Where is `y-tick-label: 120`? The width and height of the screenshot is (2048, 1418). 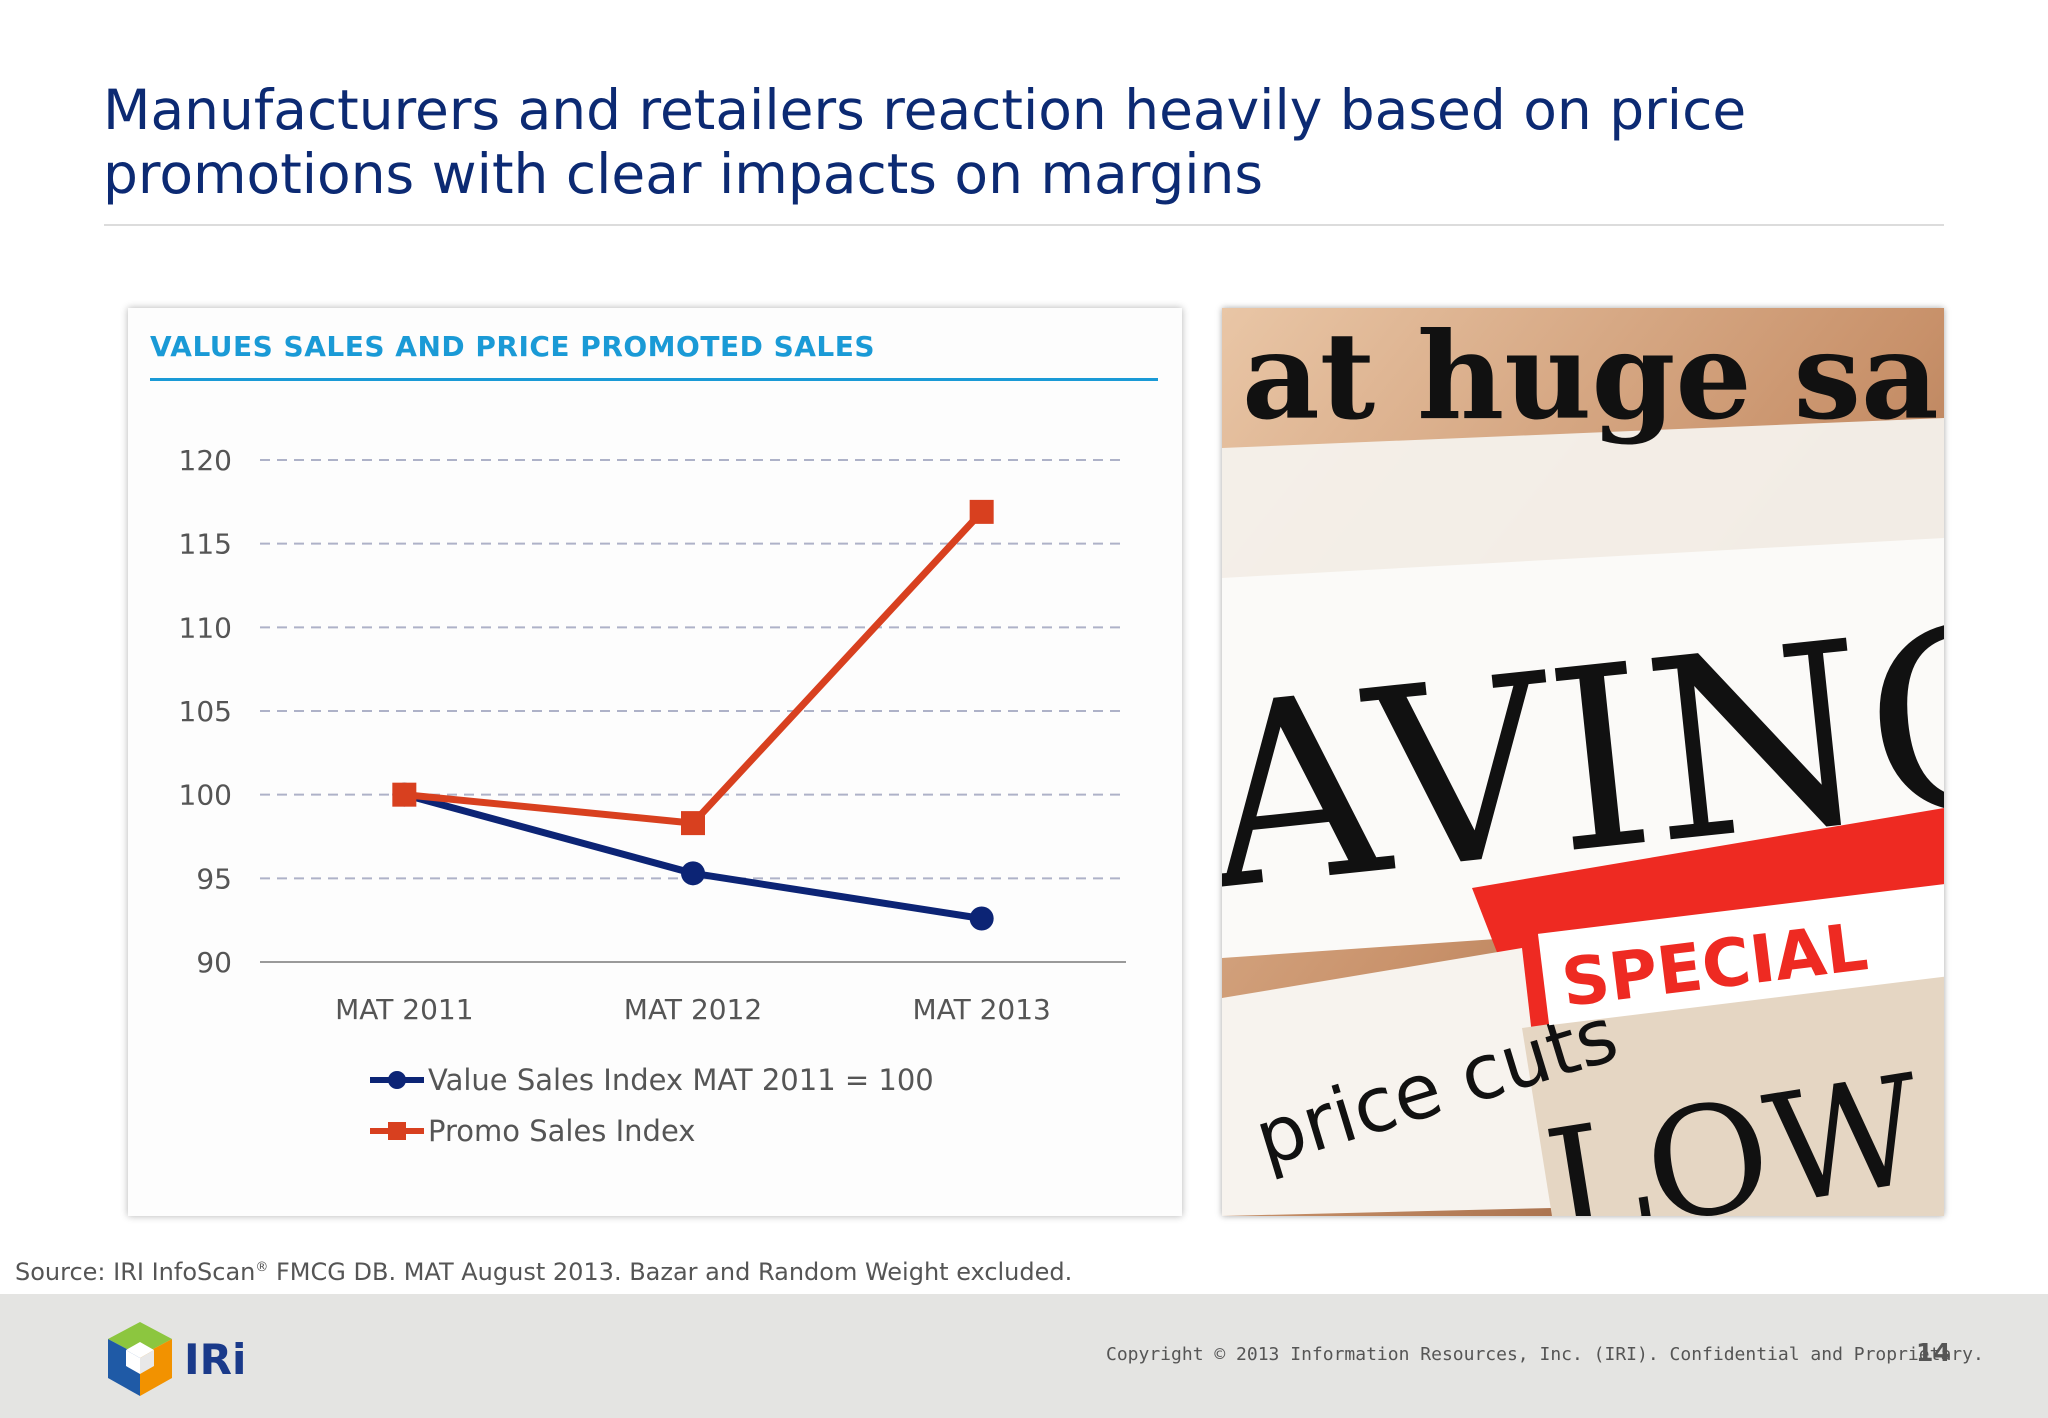 y-tick-label: 120 is located at coordinates (205, 460).